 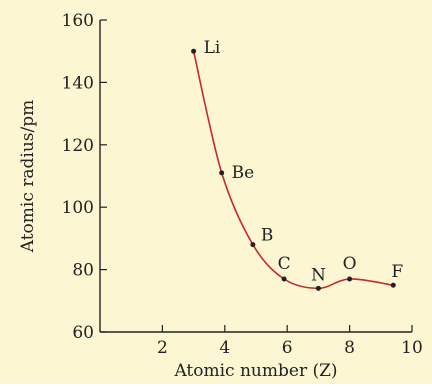 What do you see at coordinates (350, 279) in the screenshot?
I see `data-point-o` at bounding box center [350, 279].